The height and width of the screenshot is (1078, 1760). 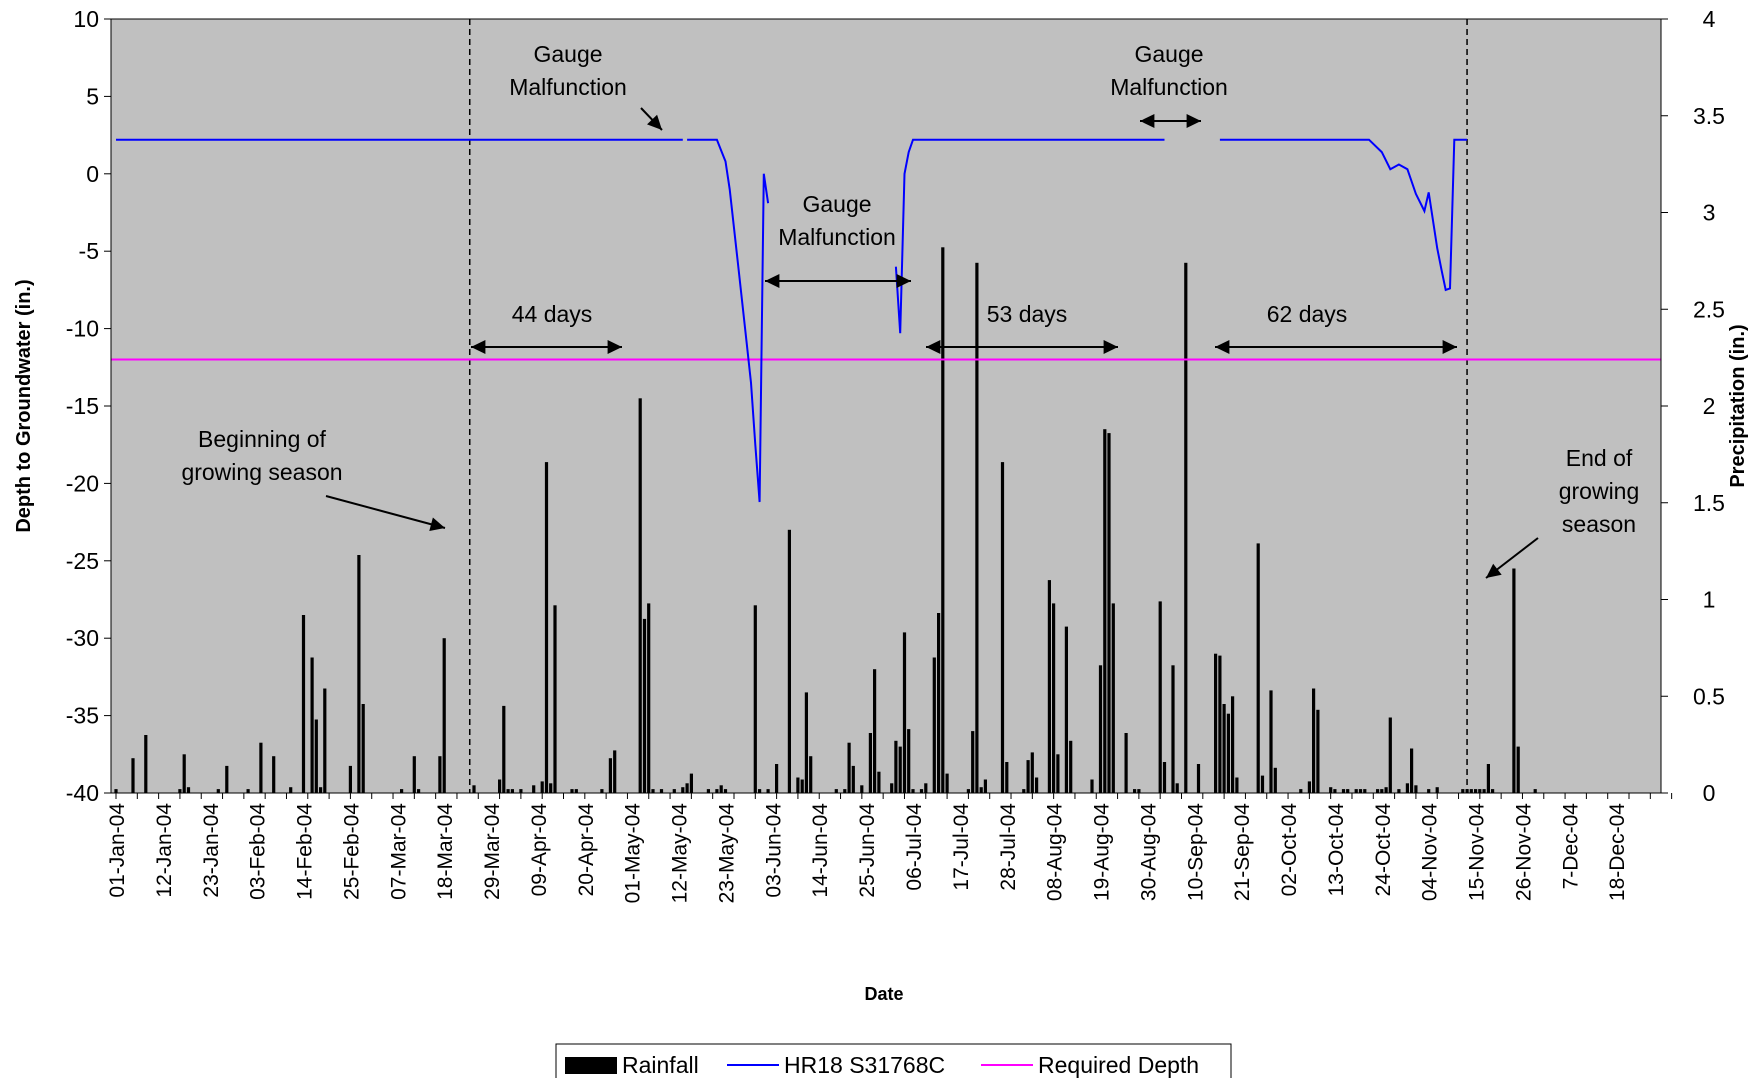 I want to click on x-tick-label: 30-Aug-04, so click(x=1148, y=852).